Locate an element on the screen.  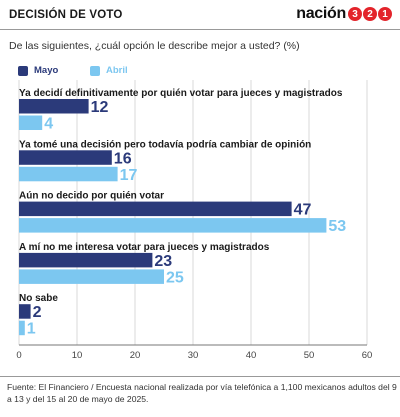
x-tick-label: 30 is located at coordinates (193, 355).